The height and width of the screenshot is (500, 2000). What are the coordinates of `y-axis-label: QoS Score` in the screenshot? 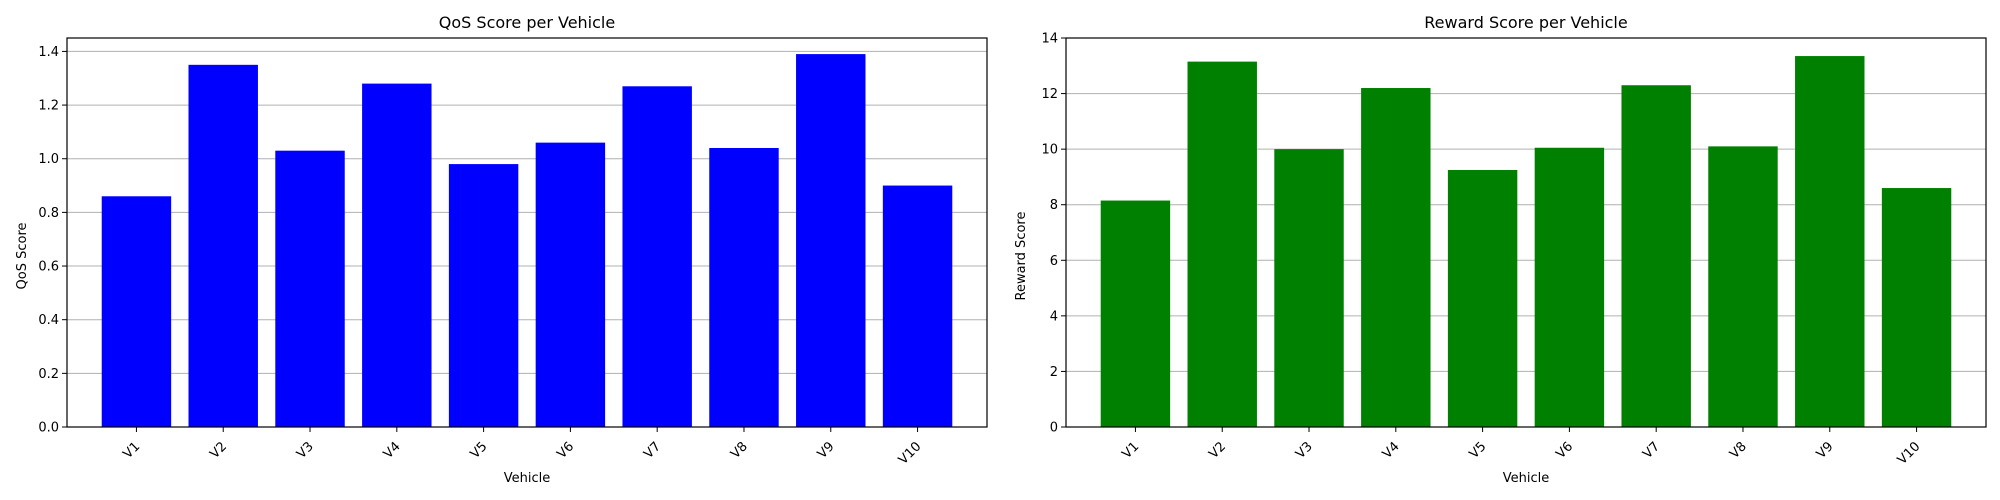 It's located at (22, 256).